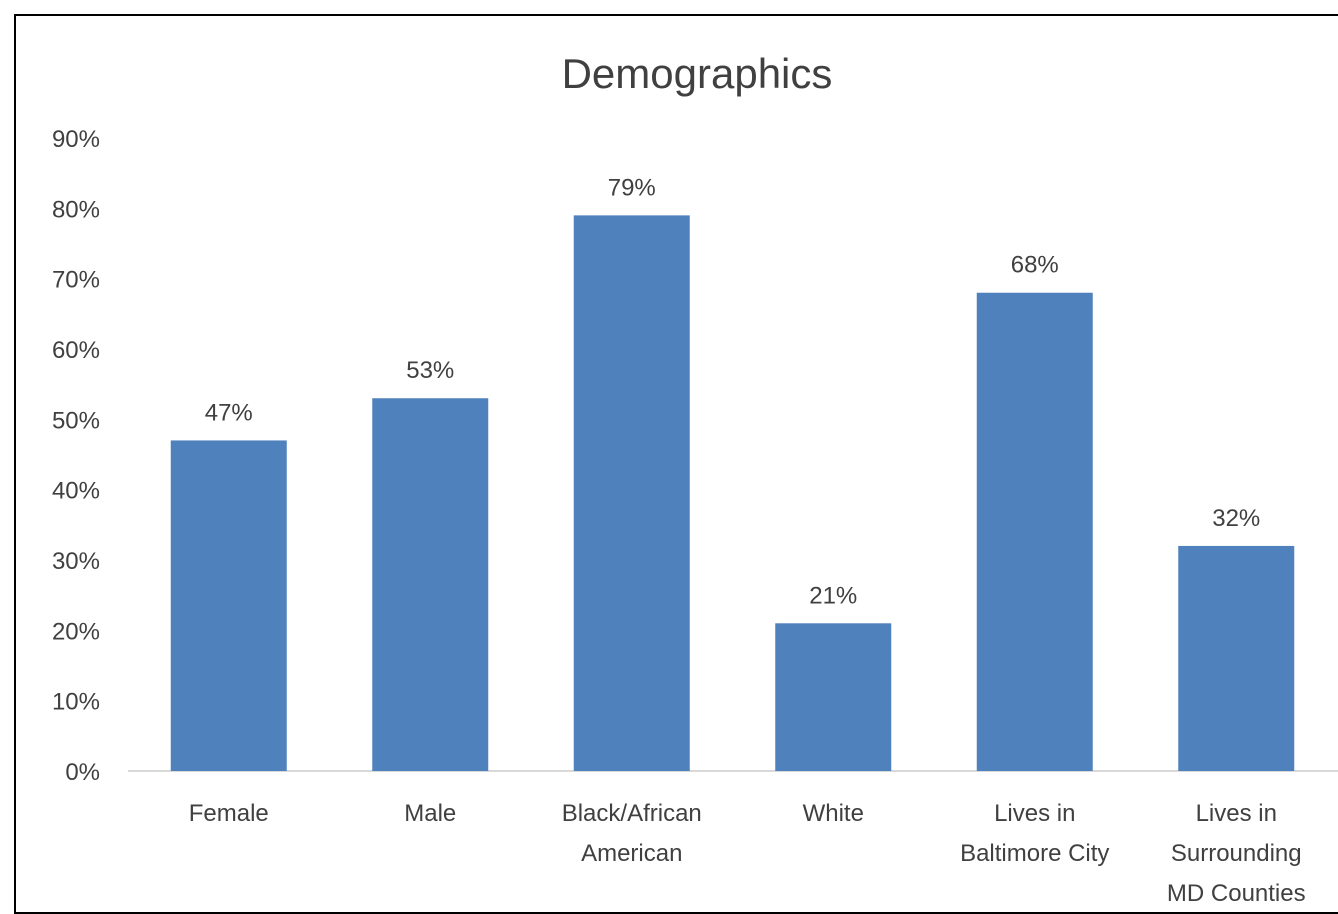 The height and width of the screenshot is (914, 1338). I want to click on x-tick-label: Male, so click(430, 813).